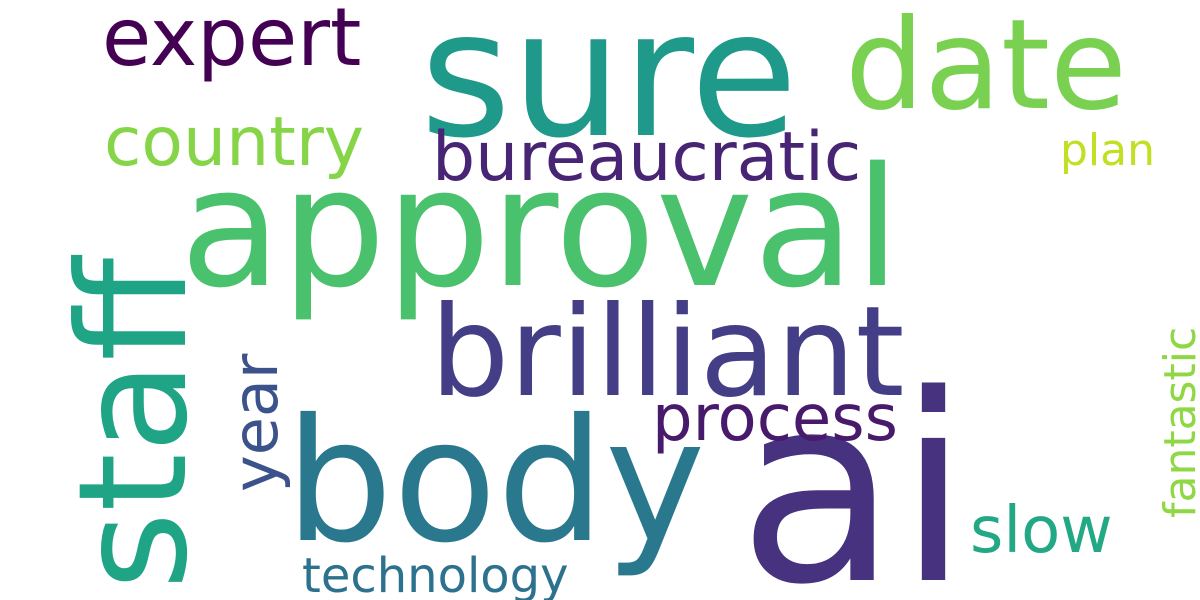 This screenshot has width=1200, height=600. What do you see at coordinates (1041, 531) in the screenshot?
I see `word-slow: slow` at bounding box center [1041, 531].